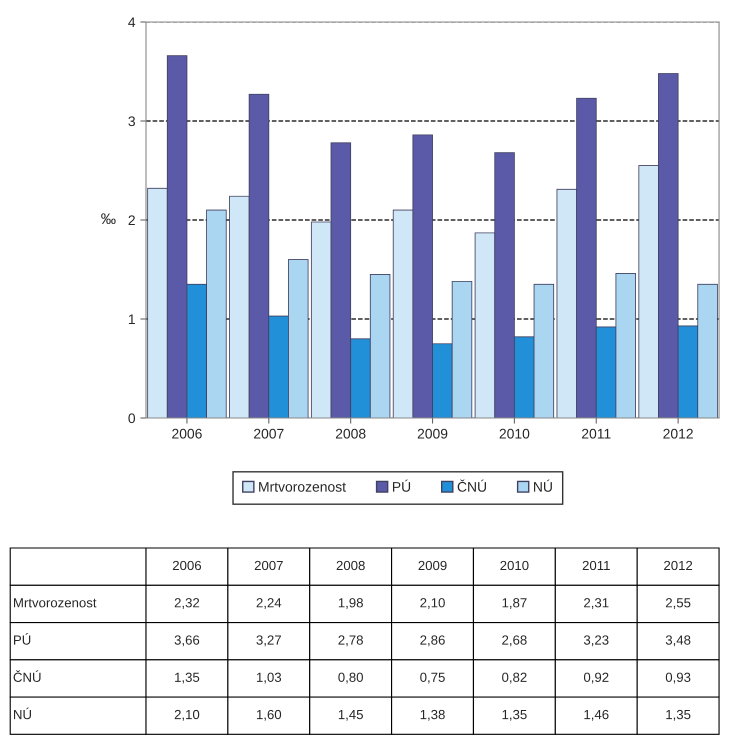 The width and height of the screenshot is (730, 738). Describe the element at coordinates (269, 678) in the screenshot. I see `data-label: 1,03` at that location.